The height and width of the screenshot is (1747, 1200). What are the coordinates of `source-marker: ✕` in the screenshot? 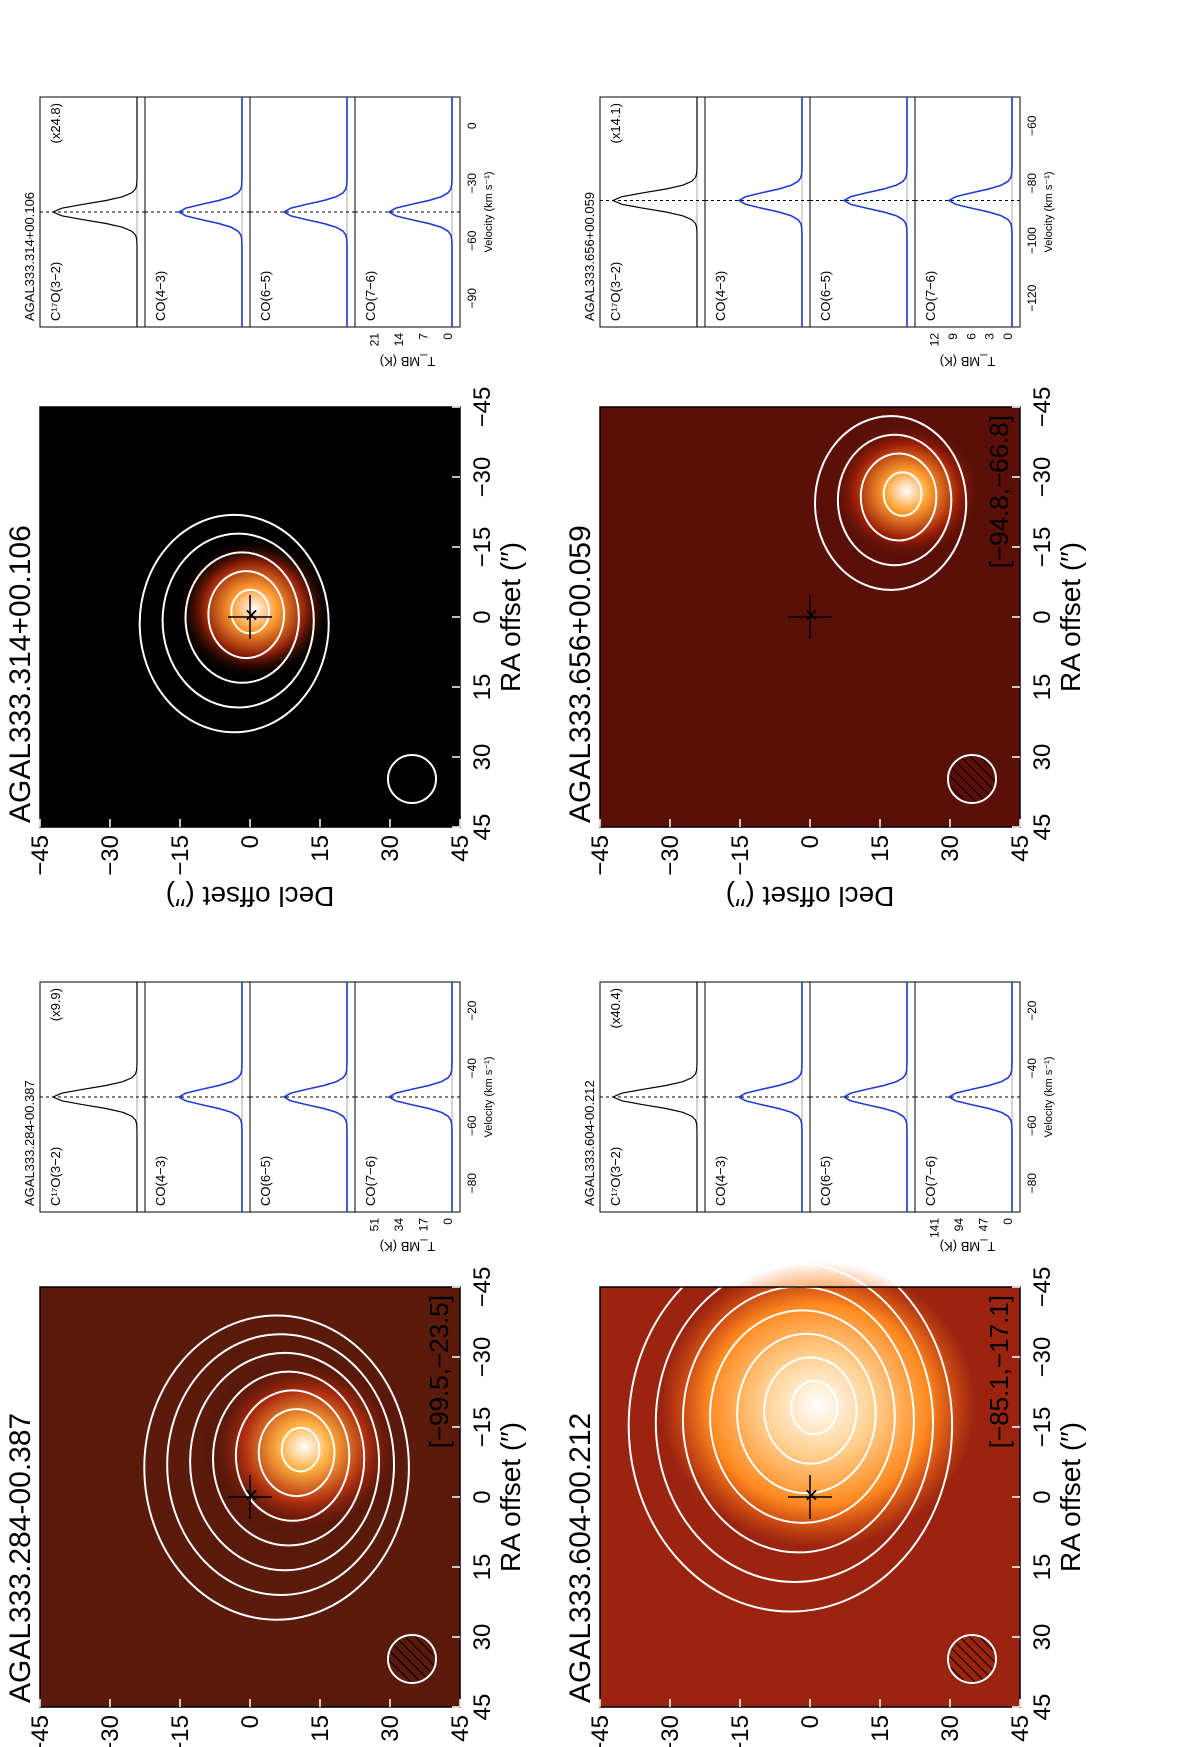 It's located at (812, 614).